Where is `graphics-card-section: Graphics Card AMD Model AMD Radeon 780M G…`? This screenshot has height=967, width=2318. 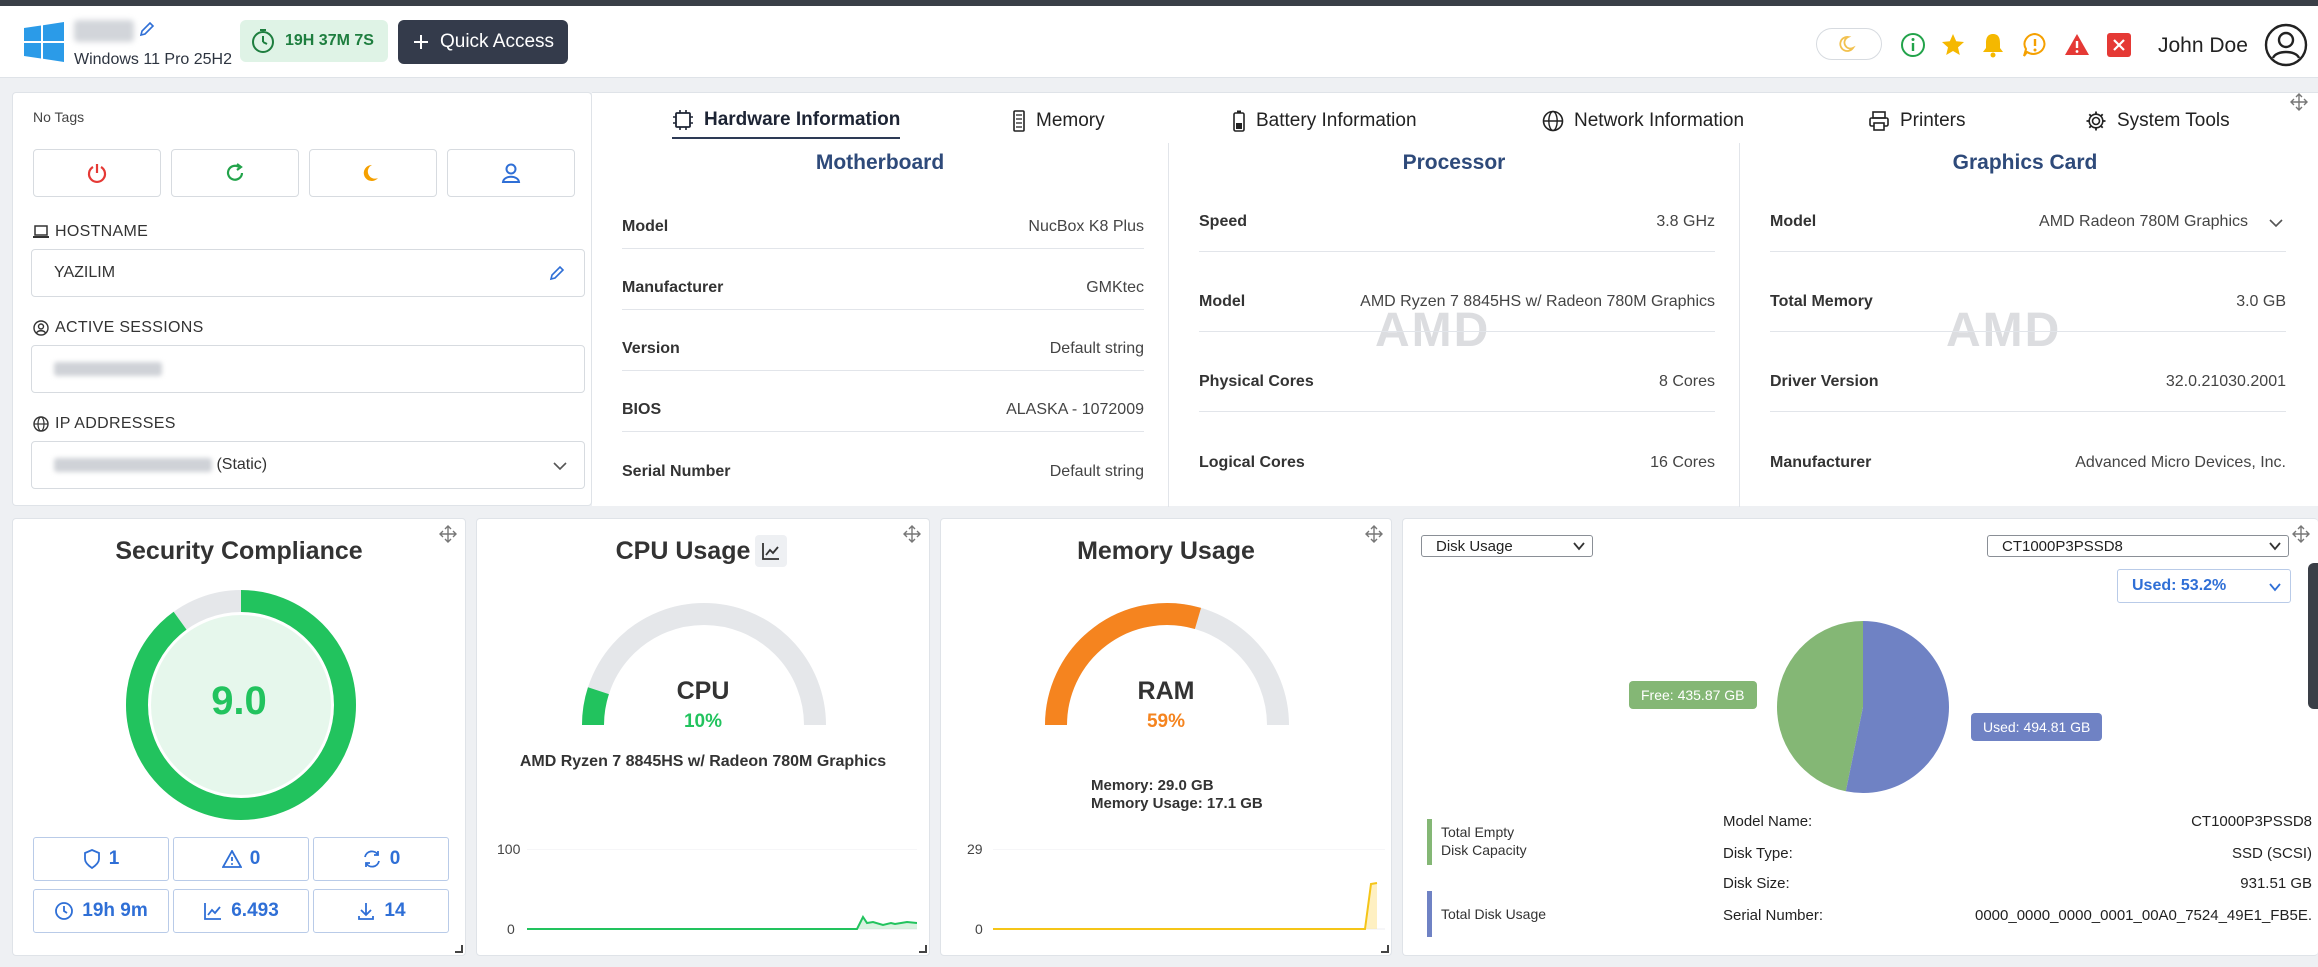 graphics-card-section: Graphics Card AMD Model AMD Radeon 780M G… is located at coordinates (2025, 325).